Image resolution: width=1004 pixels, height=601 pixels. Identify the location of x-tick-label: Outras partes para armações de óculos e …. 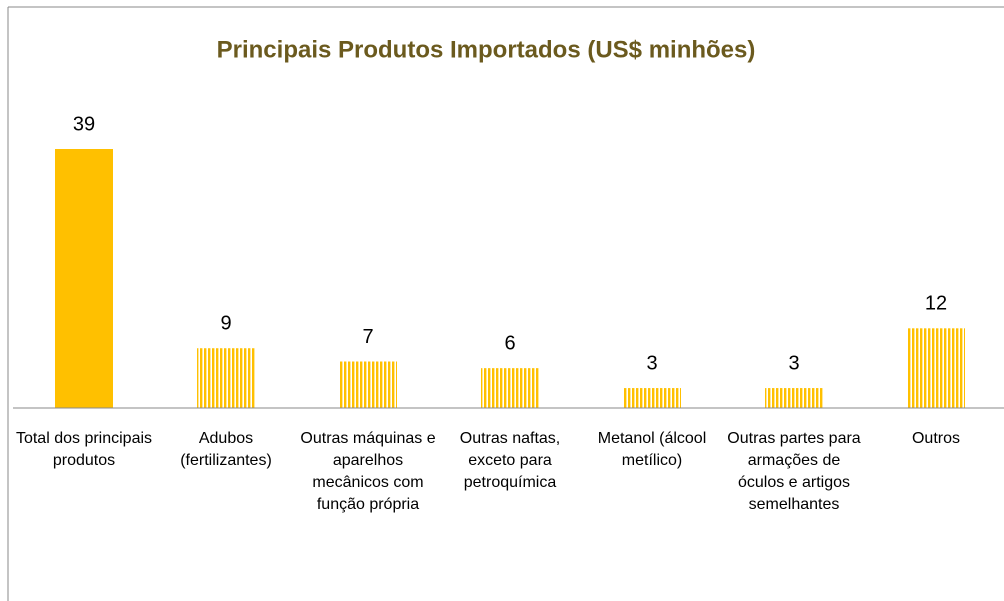
(794, 471).